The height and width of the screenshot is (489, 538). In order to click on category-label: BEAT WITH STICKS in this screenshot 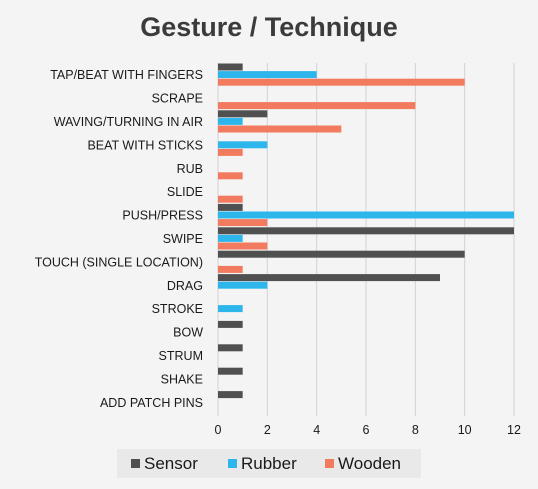, I will do `click(145, 145)`.